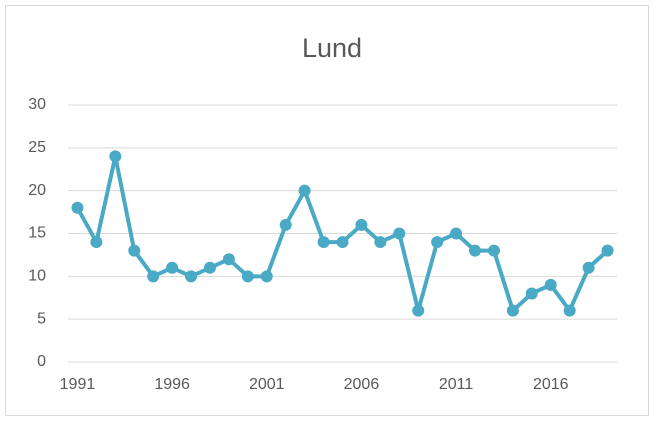  Describe the element at coordinates (332, 48) in the screenshot. I see `chart-title: Lund` at that location.